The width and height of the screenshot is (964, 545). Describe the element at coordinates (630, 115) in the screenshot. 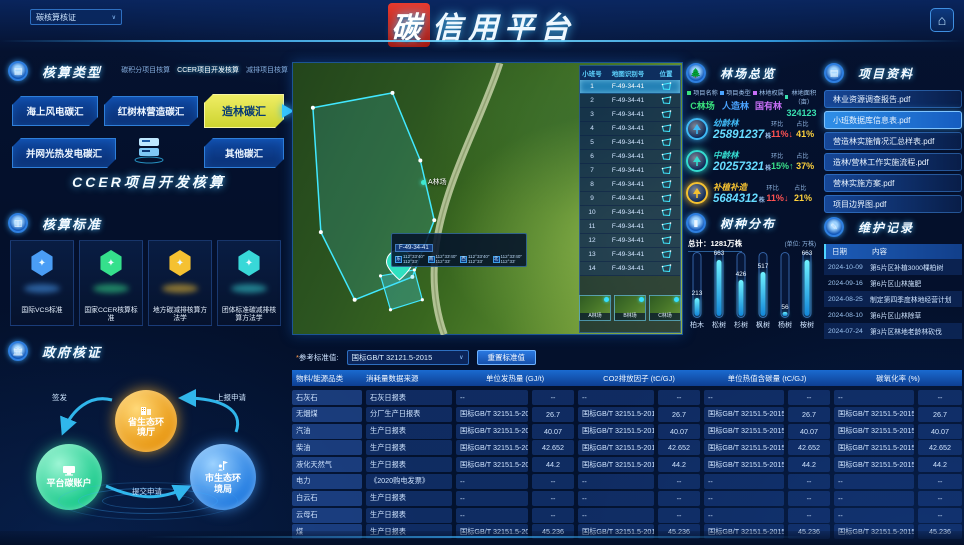

I see `plot-list-row: 3 F-49-34-41` at that location.